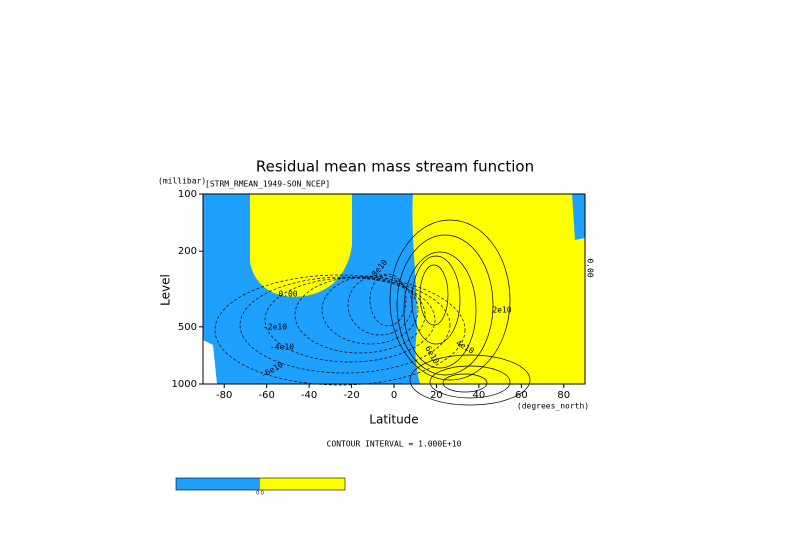 This screenshot has width=789, height=558. I want to click on x-tick-label: -40, so click(309, 395).